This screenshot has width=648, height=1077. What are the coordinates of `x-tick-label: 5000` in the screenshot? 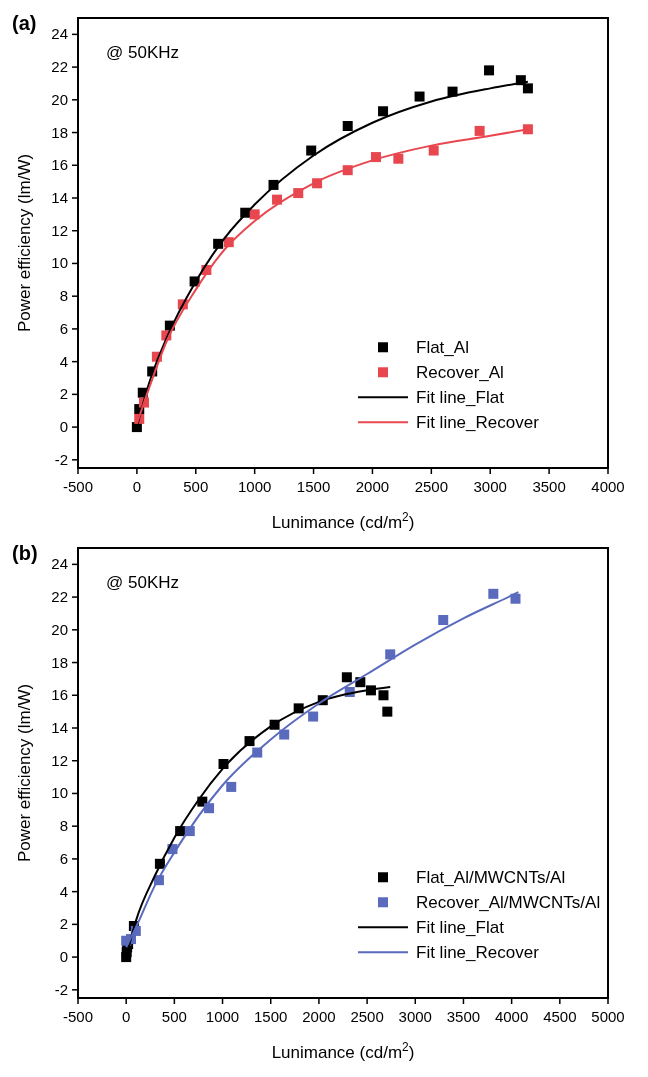 It's located at (608, 1016).